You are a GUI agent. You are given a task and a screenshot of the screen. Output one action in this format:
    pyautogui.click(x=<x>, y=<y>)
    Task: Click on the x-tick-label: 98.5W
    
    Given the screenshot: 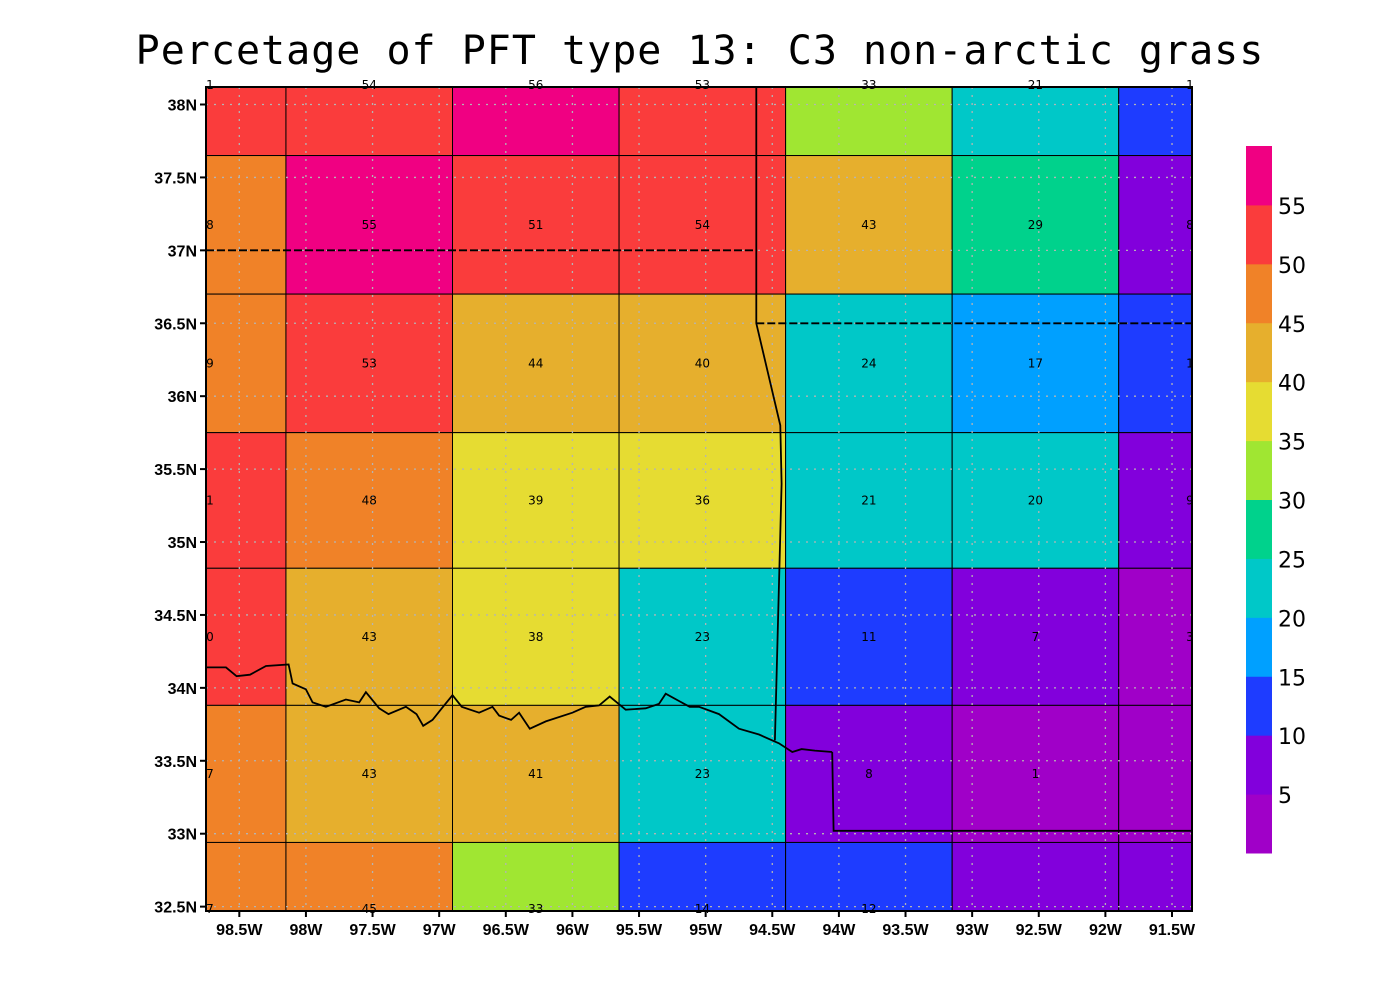 What is the action you would take?
    pyautogui.click(x=239, y=930)
    